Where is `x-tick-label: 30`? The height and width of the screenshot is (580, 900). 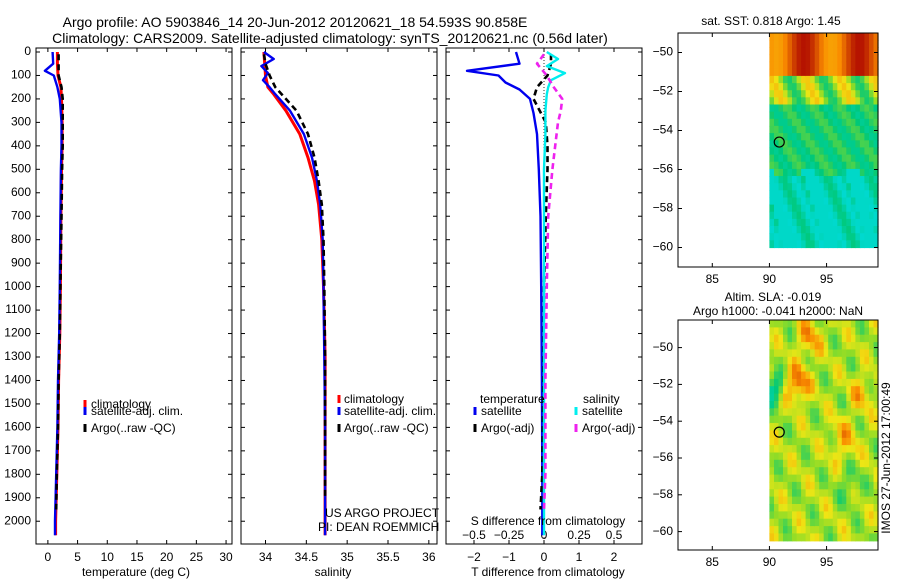 x-tick-label: 30 is located at coordinates (226, 557).